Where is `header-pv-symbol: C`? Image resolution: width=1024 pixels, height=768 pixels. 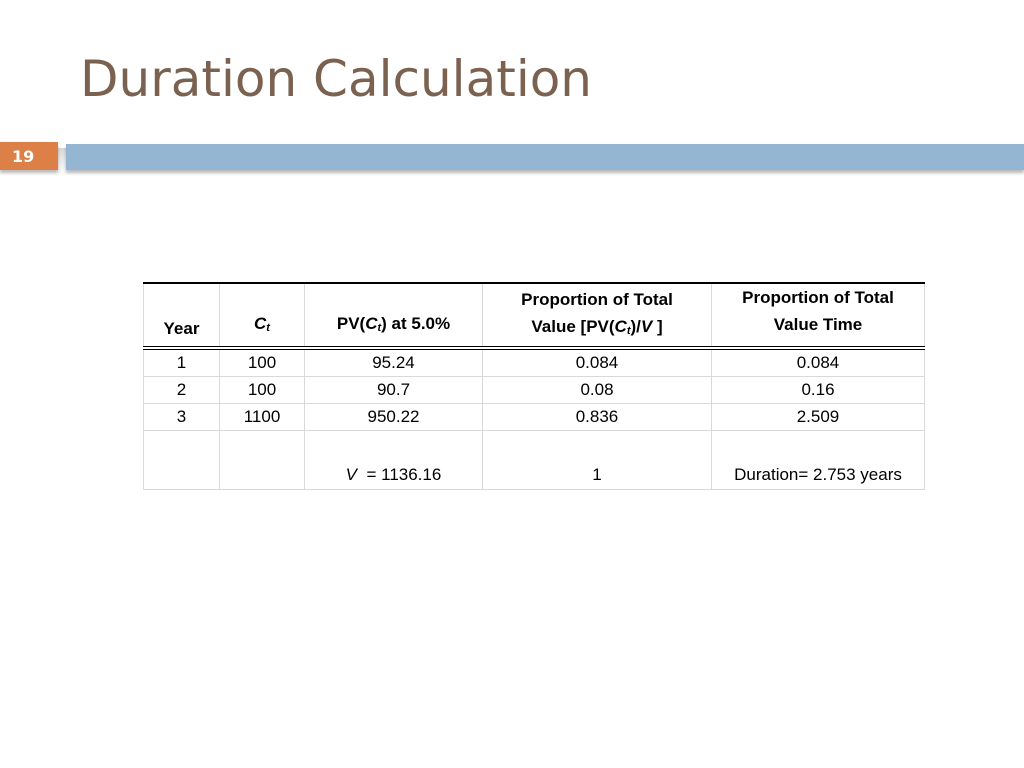 header-pv-symbol: C is located at coordinates (371, 323).